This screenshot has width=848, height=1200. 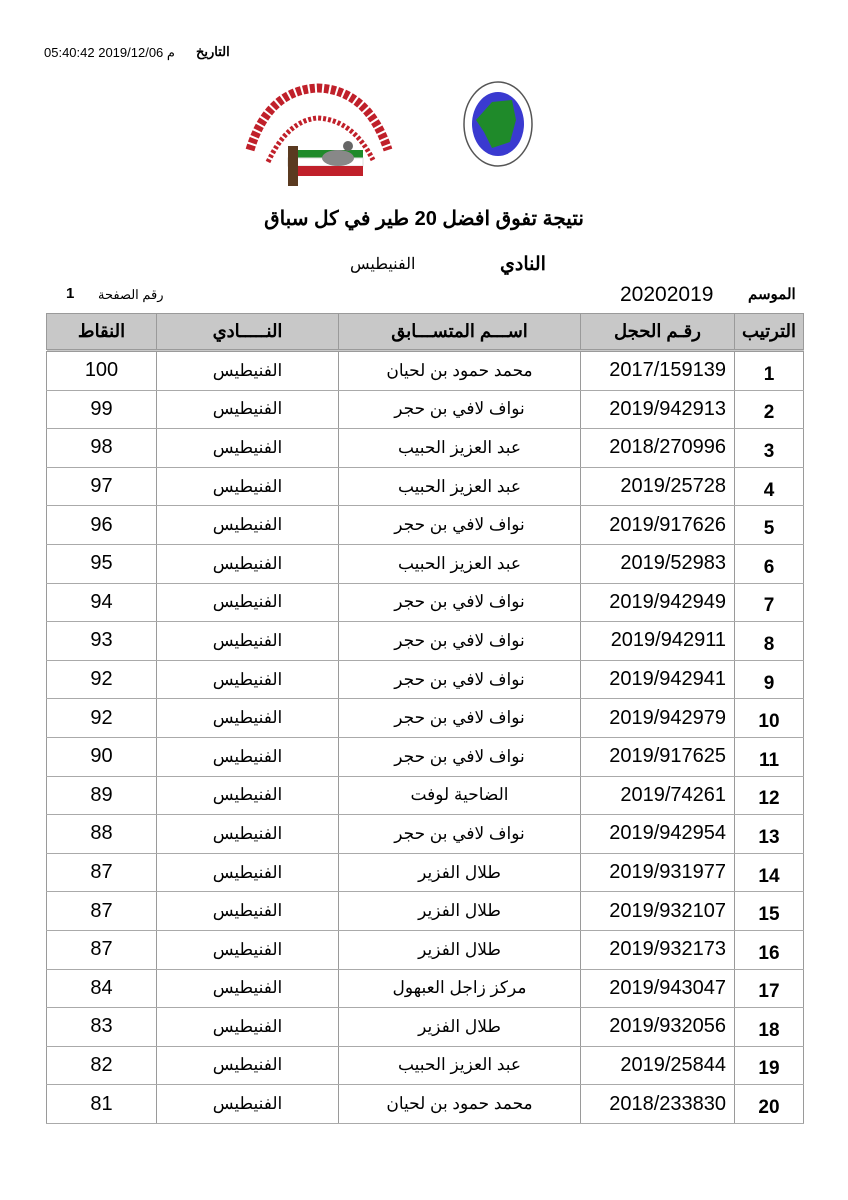 What do you see at coordinates (101, 1027) in the screenshot?
I see `cell-points: 83` at bounding box center [101, 1027].